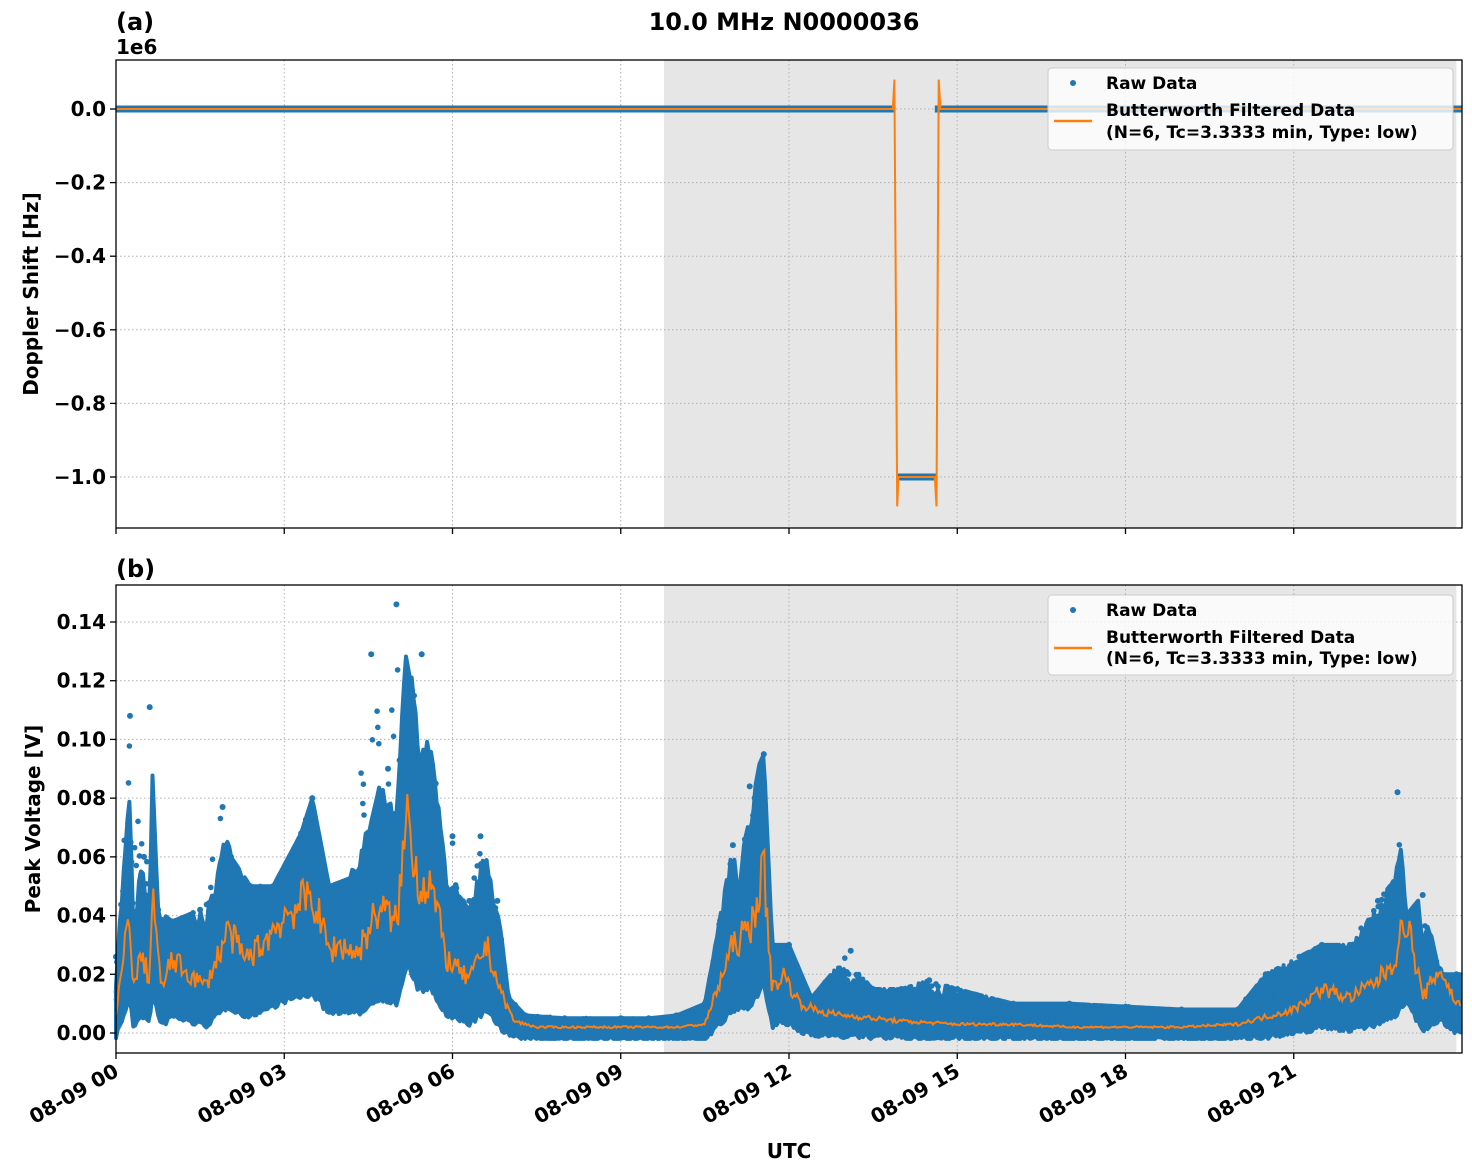 The image size is (1472, 1172). Describe the element at coordinates (81, 622) in the screenshot. I see `y-tick-label: 0.14` at that location.